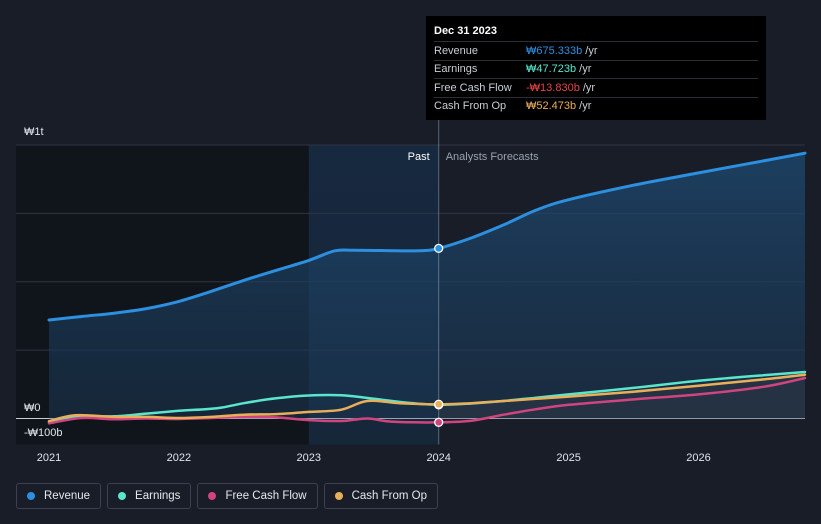  I want to click on tooltip-series-name: Free Cash Flow, so click(473, 87).